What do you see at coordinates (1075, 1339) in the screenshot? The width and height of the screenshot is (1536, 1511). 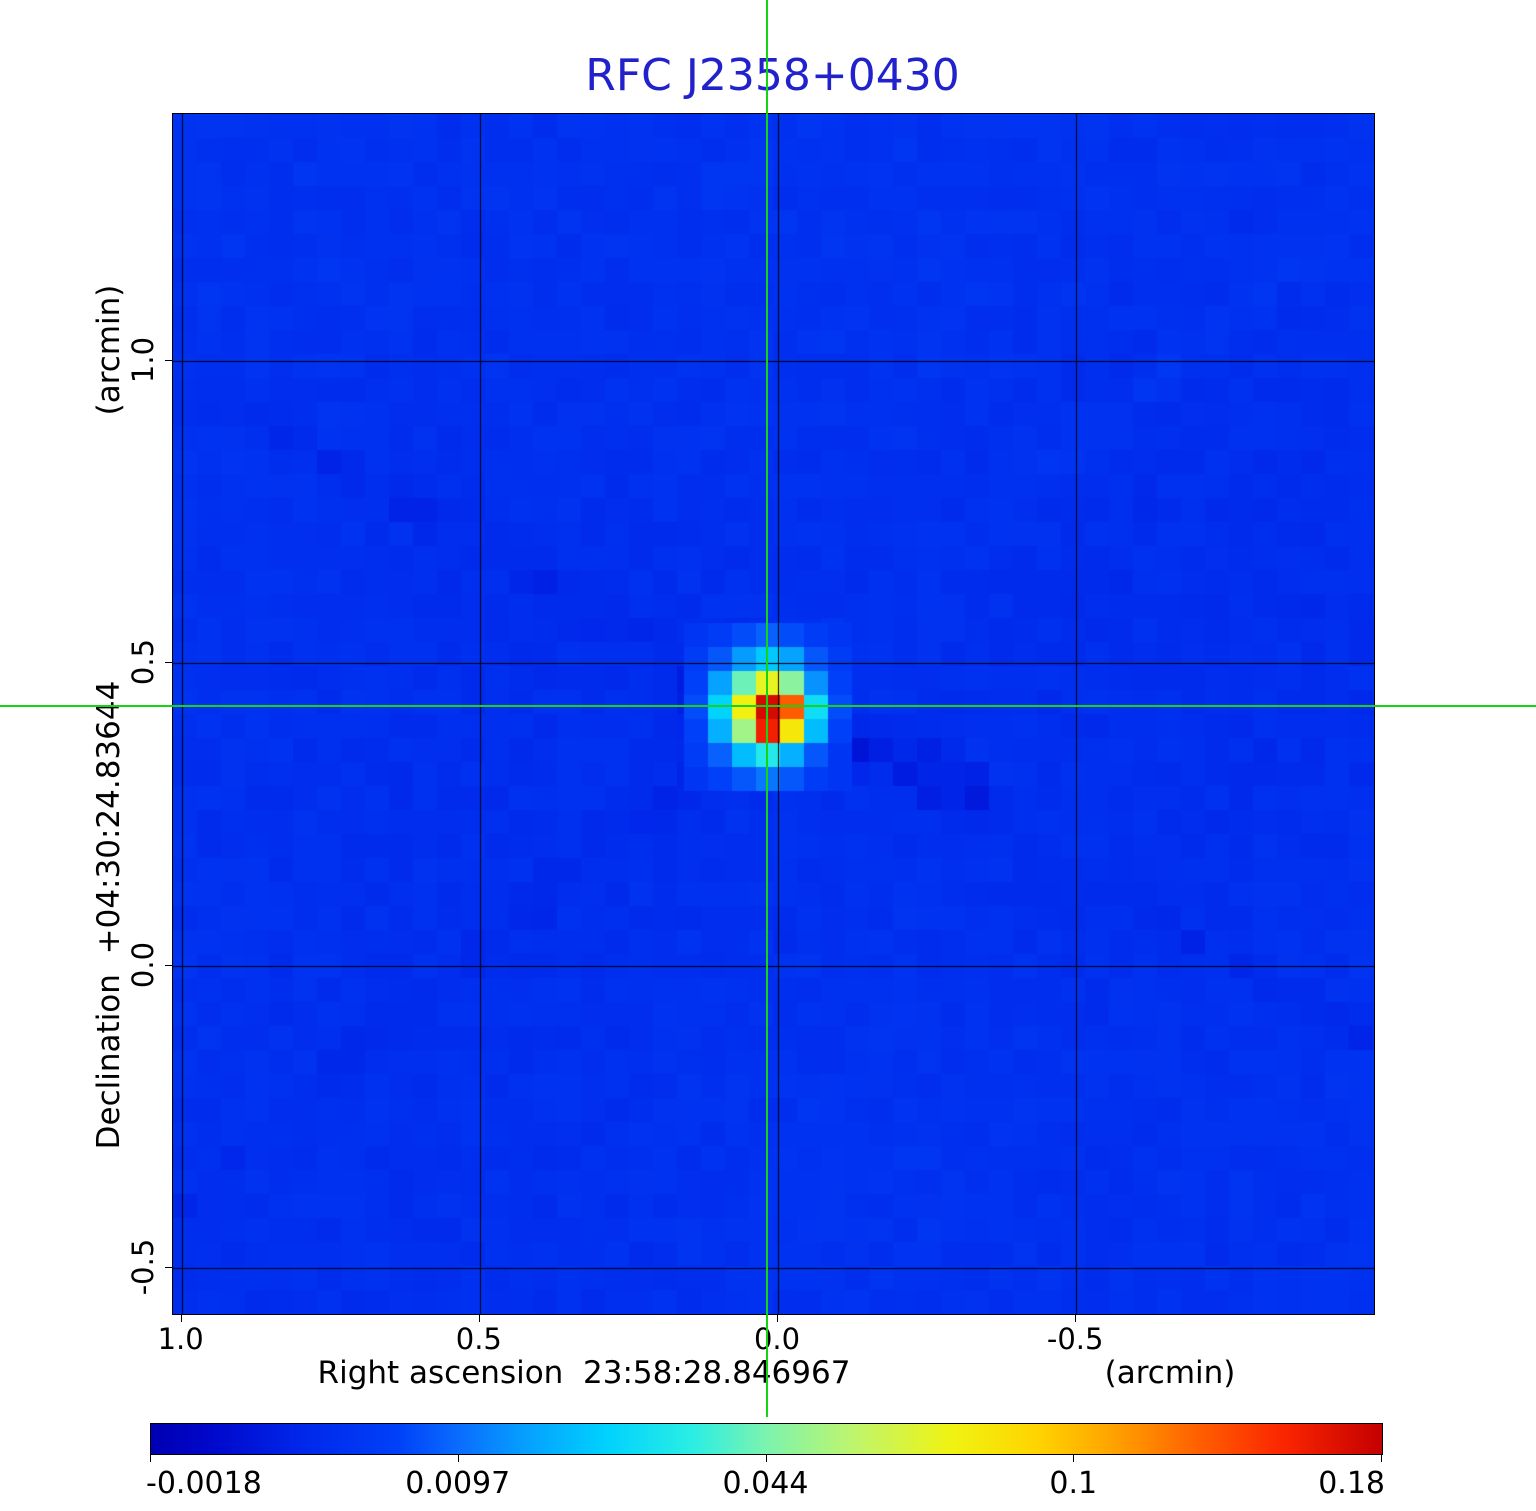 I see `x-tick-label: -0.5` at bounding box center [1075, 1339].